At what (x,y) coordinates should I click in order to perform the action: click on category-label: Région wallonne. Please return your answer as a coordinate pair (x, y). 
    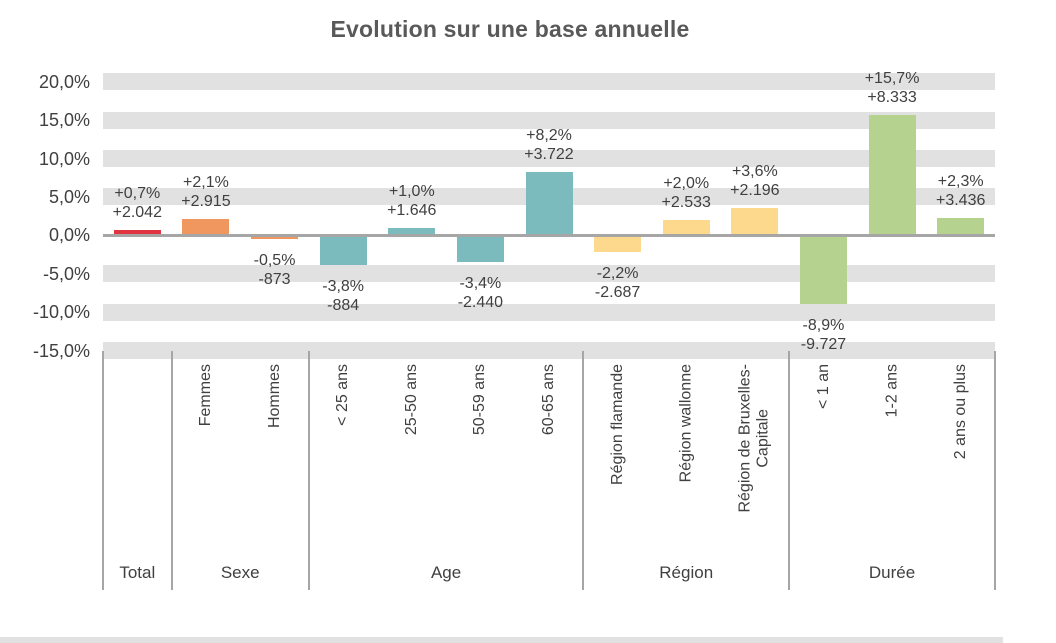
    Looking at the image, I should click on (686, 423).